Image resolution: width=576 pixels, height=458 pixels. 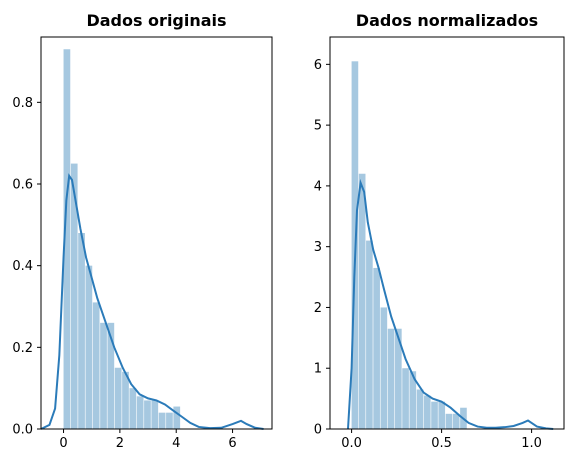 What do you see at coordinates (318, 65) in the screenshot?
I see `y-tick-label: 6` at bounding box center [318, 65].